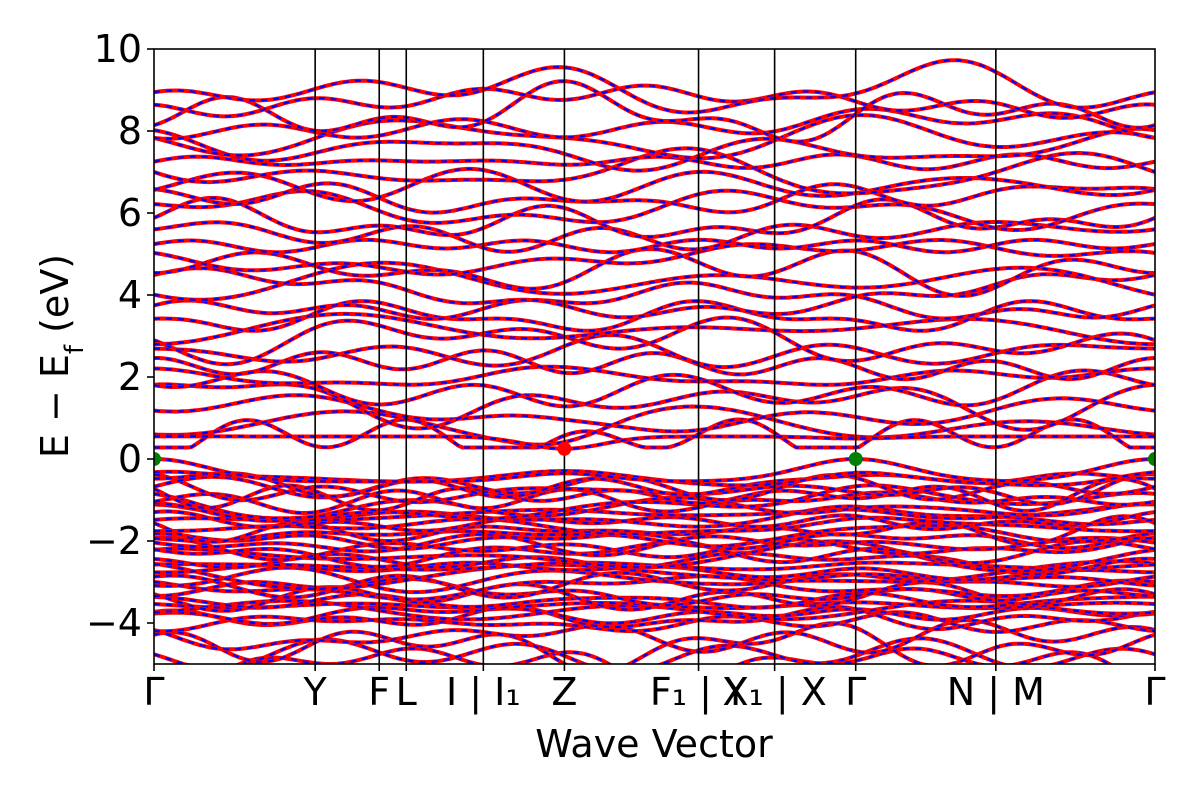 The height and width of the screenshot is (805, 1200). Describe the element at coordinates (118, 49) in the screenshot. I see `y-tick-label: 10` at that location.